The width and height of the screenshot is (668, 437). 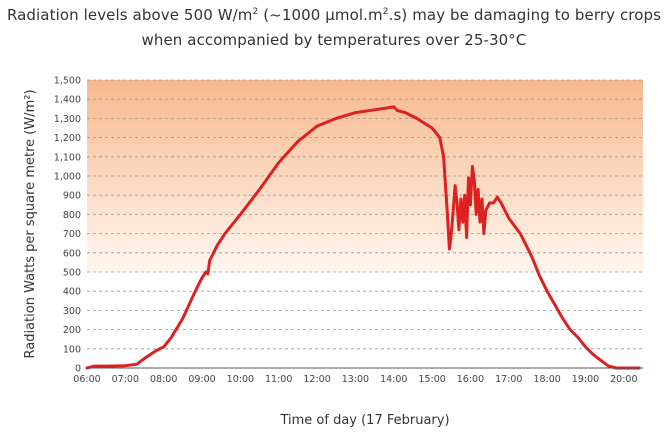 What do you see at coordinates (67, 100) in the screenshot?
I see `y-tick-label: 1,400` at bounding box center [67, 100].